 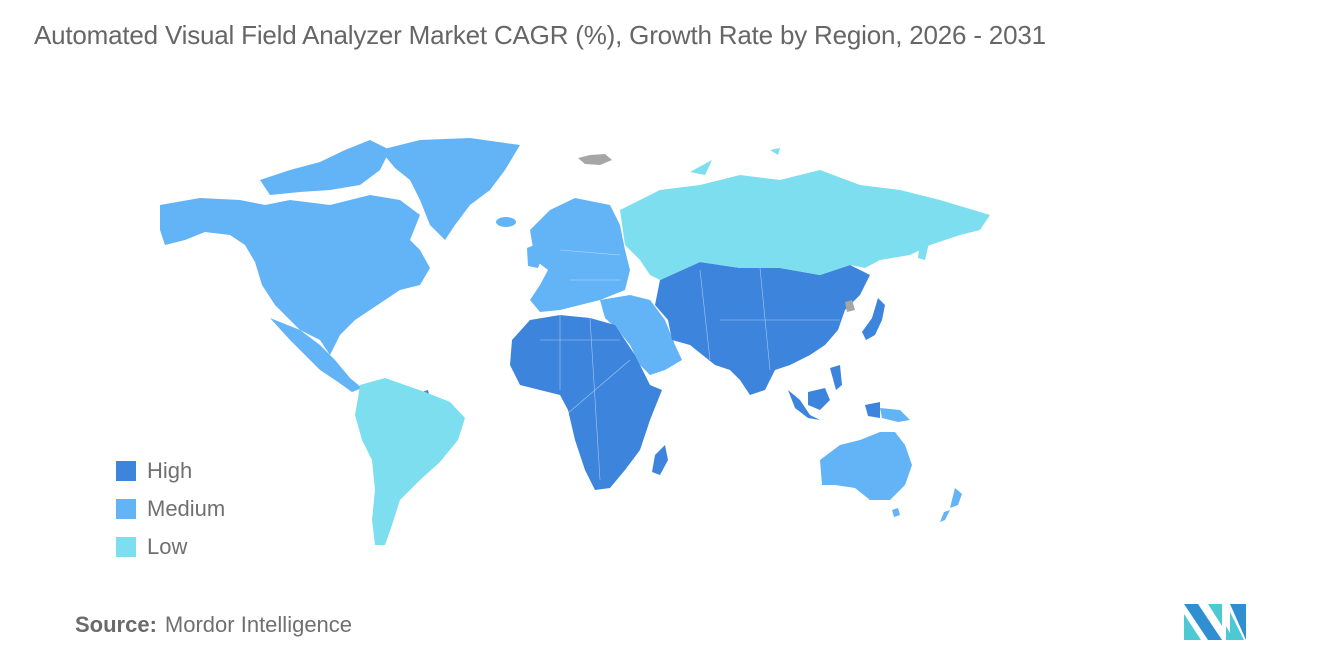 What do you see at coordinates (126, 547) in the screenshot?
I see `legend-swatch-low` at bounding box center [126, 547].